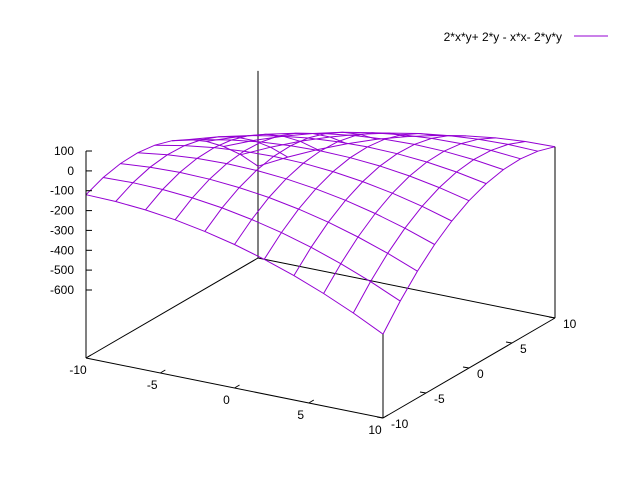 The image size is (640, 480). I want to click on z-tick-label: -200, so click(62, 211).